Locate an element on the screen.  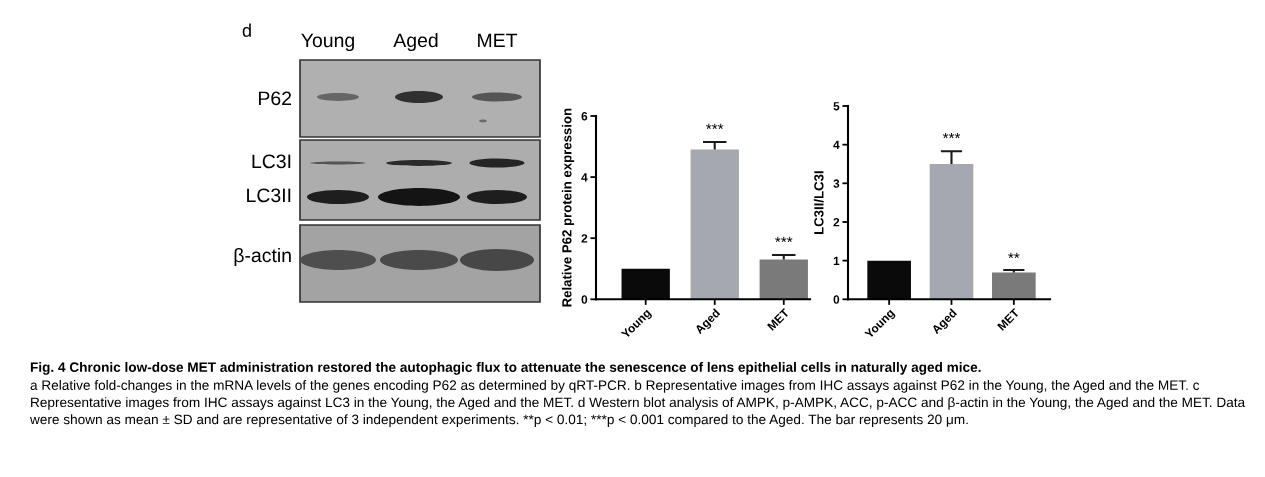
category-label: LC3II is located at coordinates (269, 195).